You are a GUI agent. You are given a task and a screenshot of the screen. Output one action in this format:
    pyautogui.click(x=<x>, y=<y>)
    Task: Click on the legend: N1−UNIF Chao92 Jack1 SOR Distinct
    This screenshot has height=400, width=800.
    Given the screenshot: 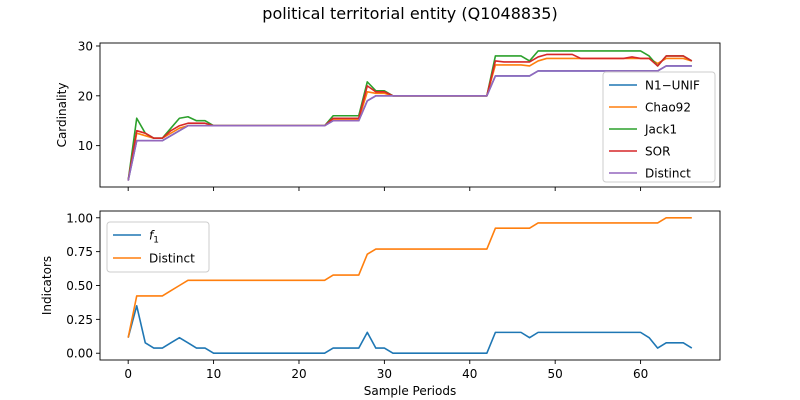 What is the action you would take?
    pyautogui.click(x=659, y=127)
    